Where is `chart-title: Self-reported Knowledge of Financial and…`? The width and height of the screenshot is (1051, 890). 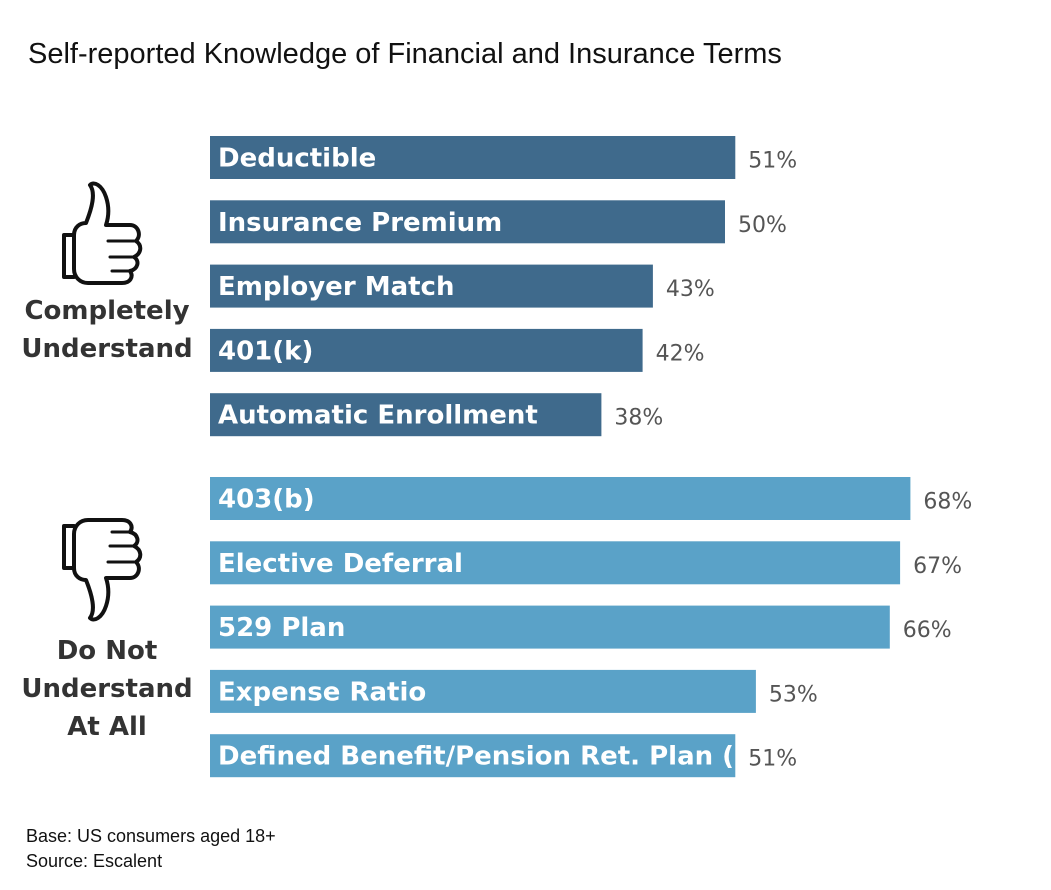 chart-title: Self-reported Knowledge of Financial and… is located at coordinates (405, 54).